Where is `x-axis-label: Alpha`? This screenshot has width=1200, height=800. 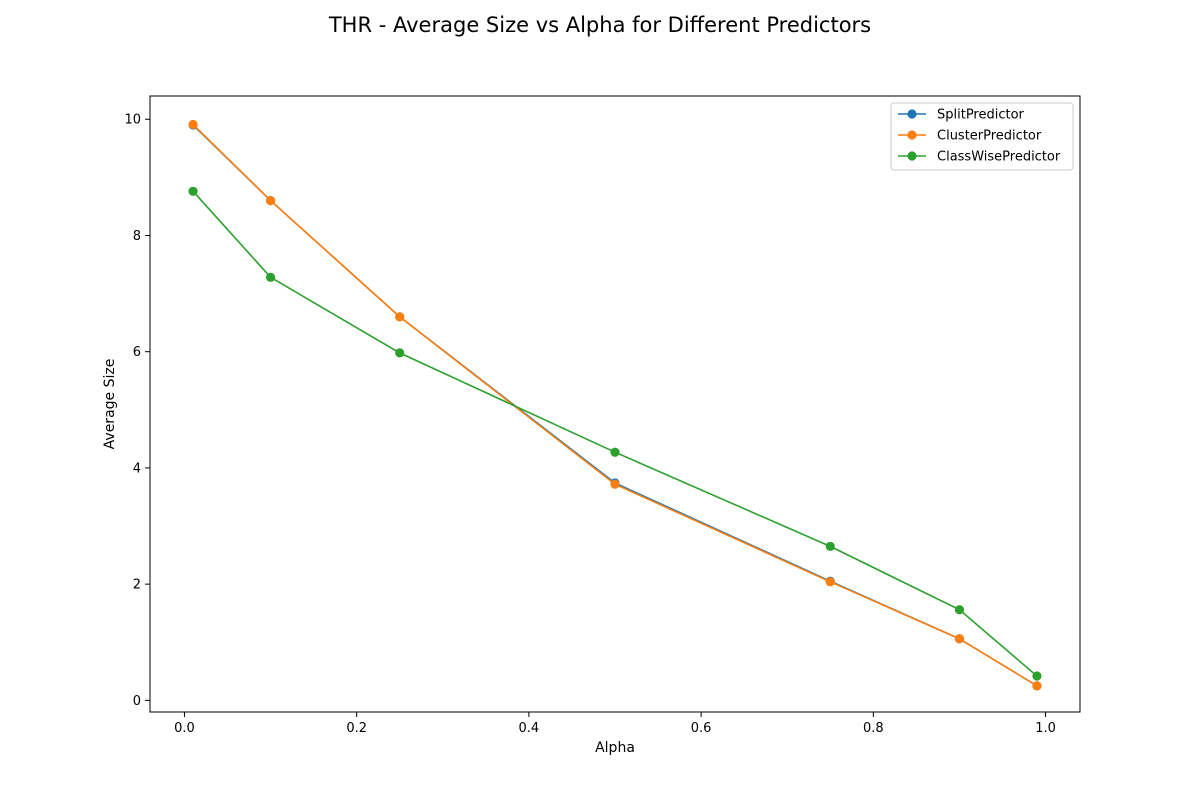 x-axis-label: Alpha is located at coordinates (615, 748).